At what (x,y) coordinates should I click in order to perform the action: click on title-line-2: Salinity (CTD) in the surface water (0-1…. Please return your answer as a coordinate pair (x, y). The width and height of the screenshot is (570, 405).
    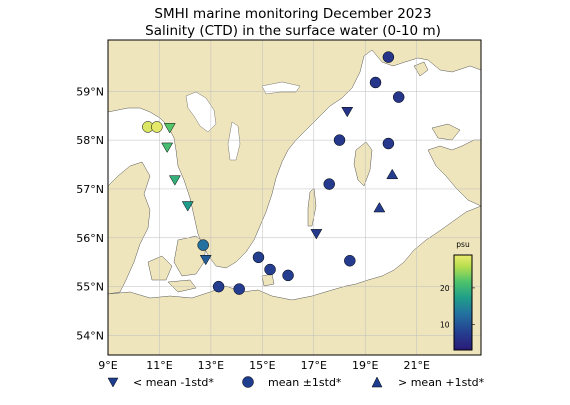
    Looking at the image, I should click on (293, 31).